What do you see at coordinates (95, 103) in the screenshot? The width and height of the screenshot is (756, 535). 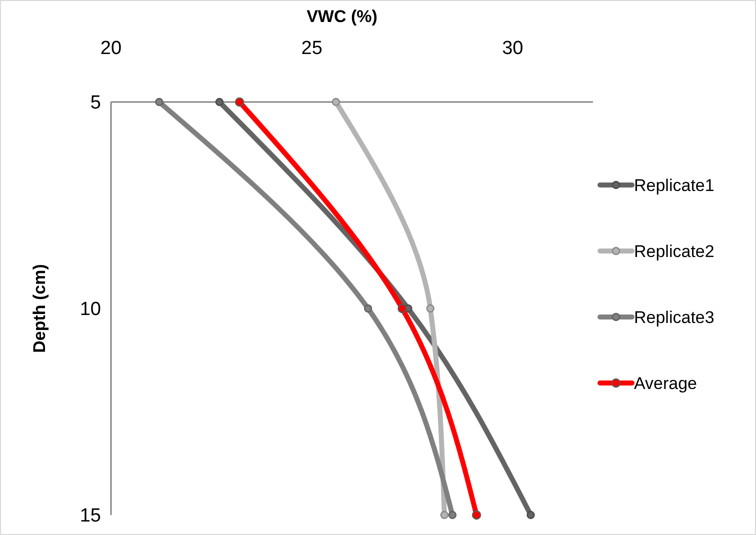 I see `y-tick-label: 5` at bounding box center [95, 103].